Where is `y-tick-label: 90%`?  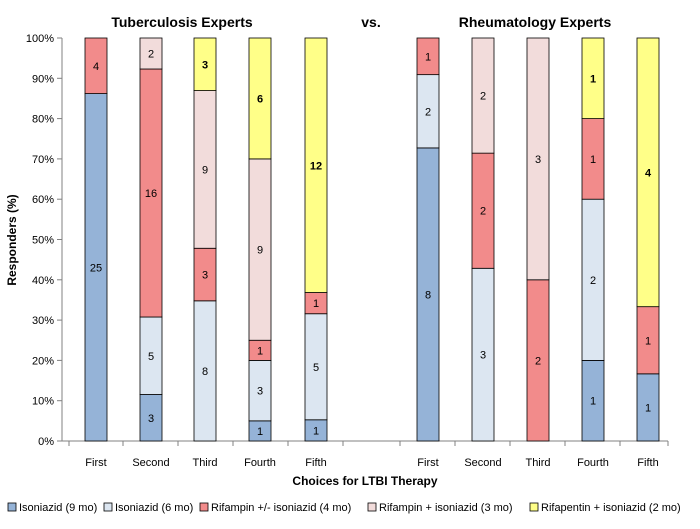 y-tick-label: 90% is located at coordinates (43, 79).